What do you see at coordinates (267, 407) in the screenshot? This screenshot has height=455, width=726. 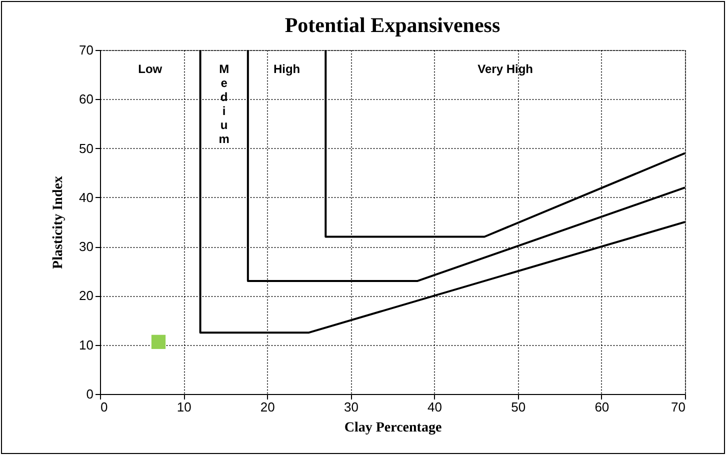 I see `x-tick-label: 20` at bounding box center [267, 407].